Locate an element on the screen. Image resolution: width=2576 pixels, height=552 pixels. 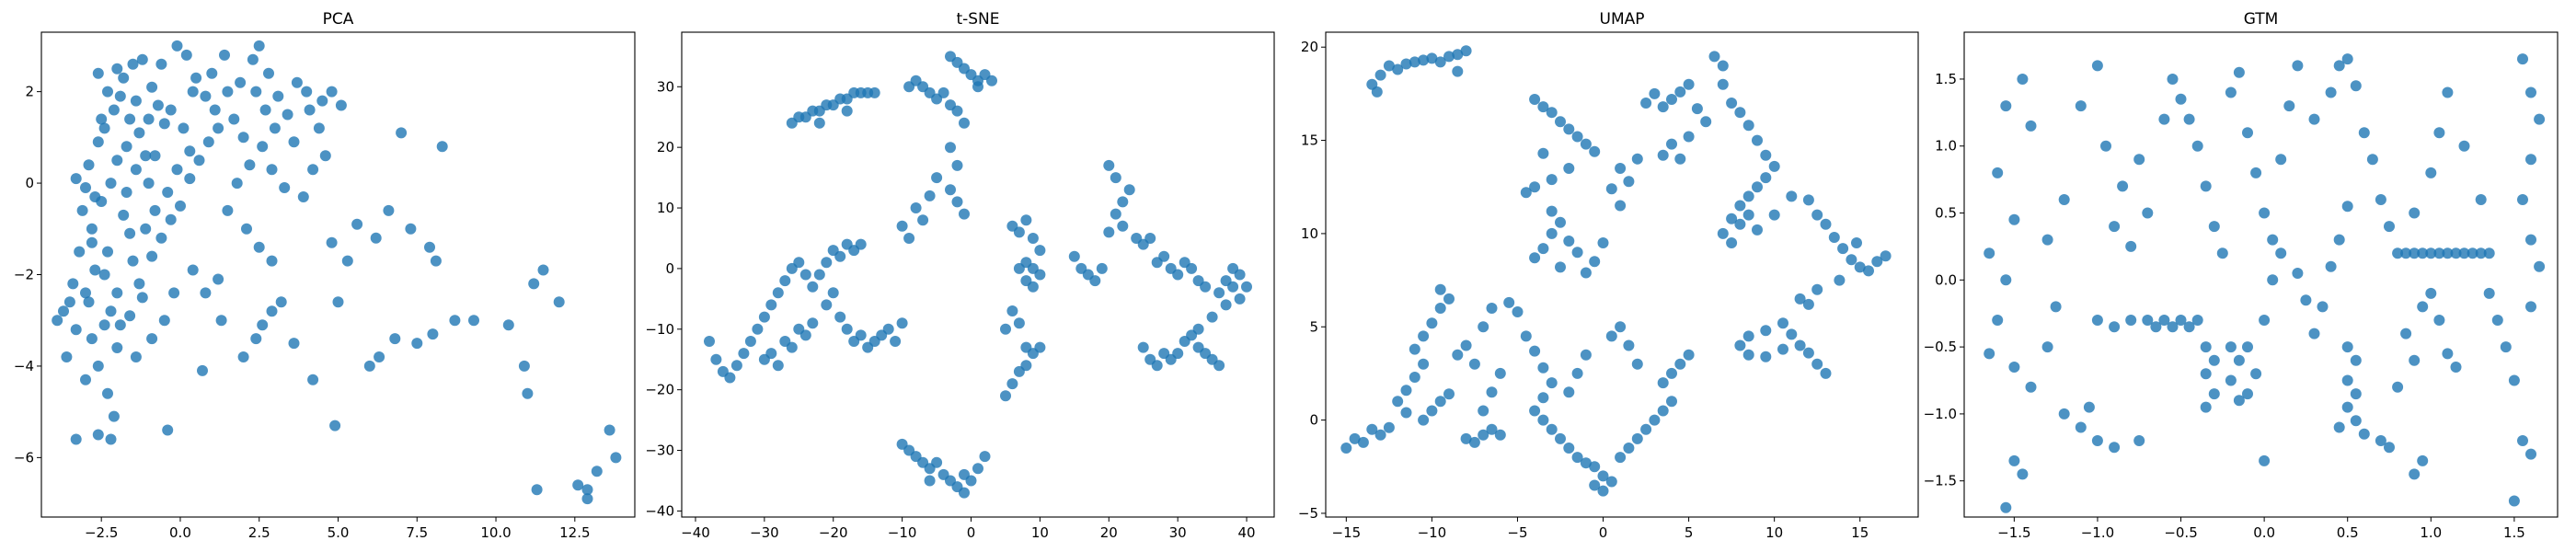
x-tick-label: −15 is located at coordinates (1347, 532).